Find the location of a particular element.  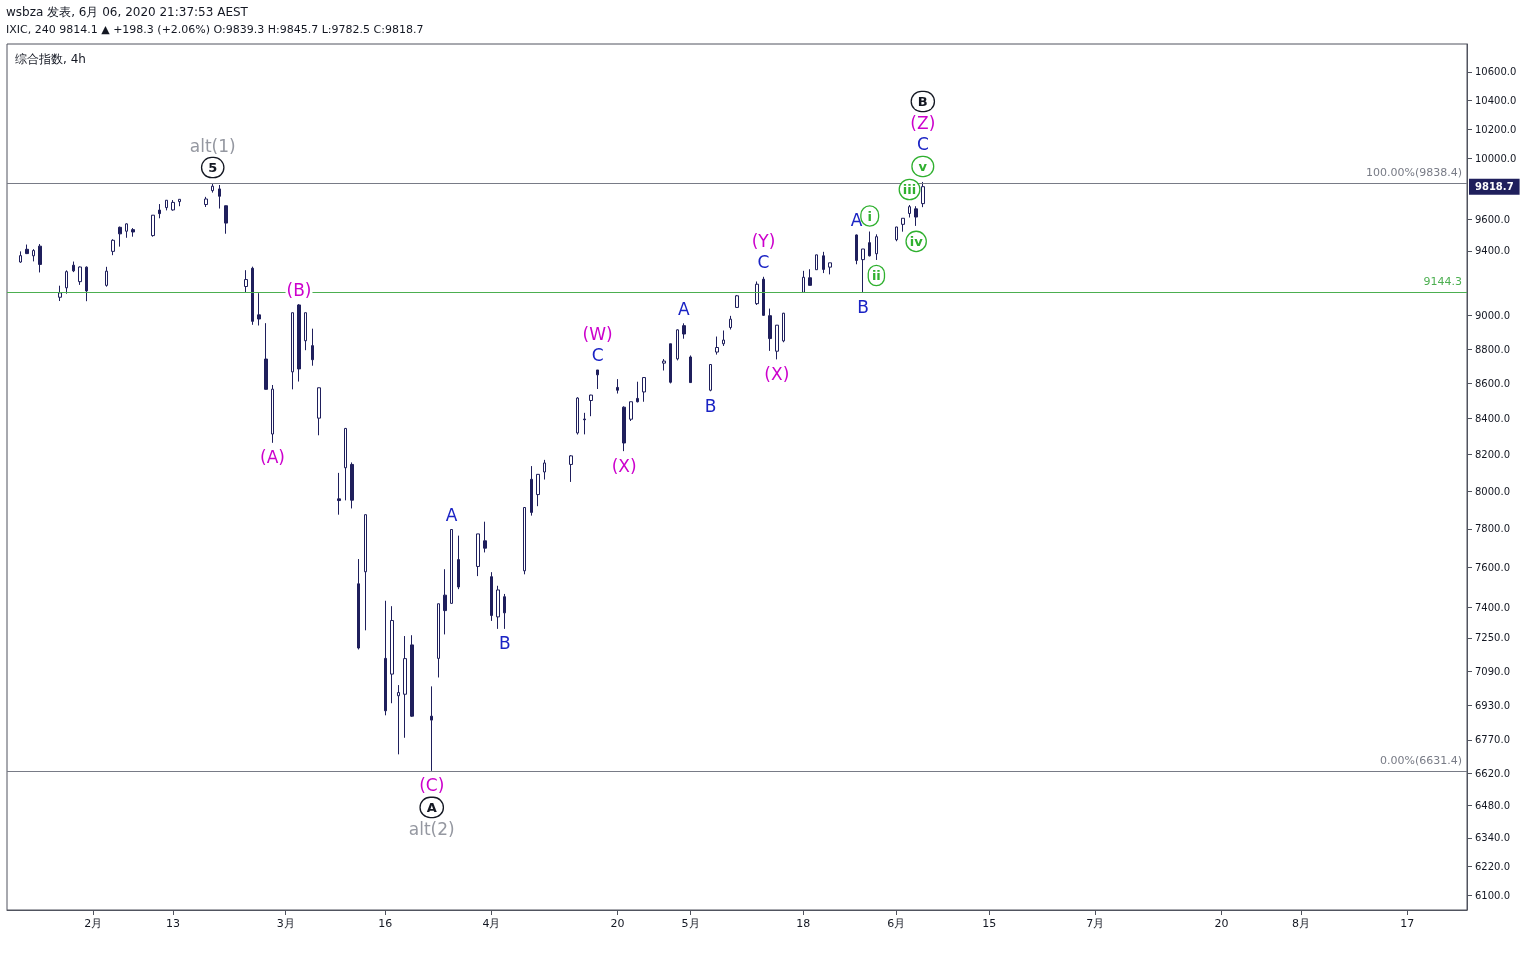

y-tick-label: 10200.0 is located at coordinates (1496, 129).